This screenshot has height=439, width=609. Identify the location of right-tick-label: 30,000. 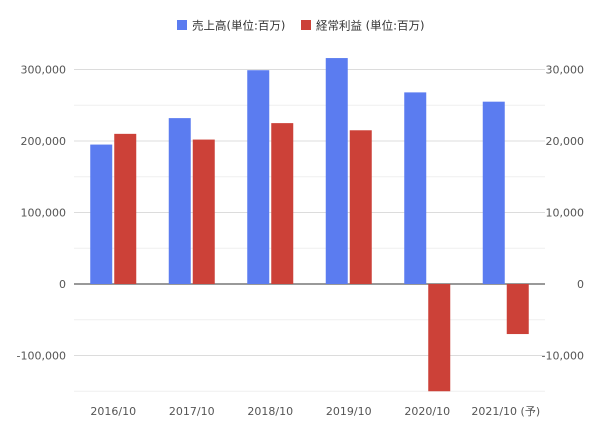
(565, 70).